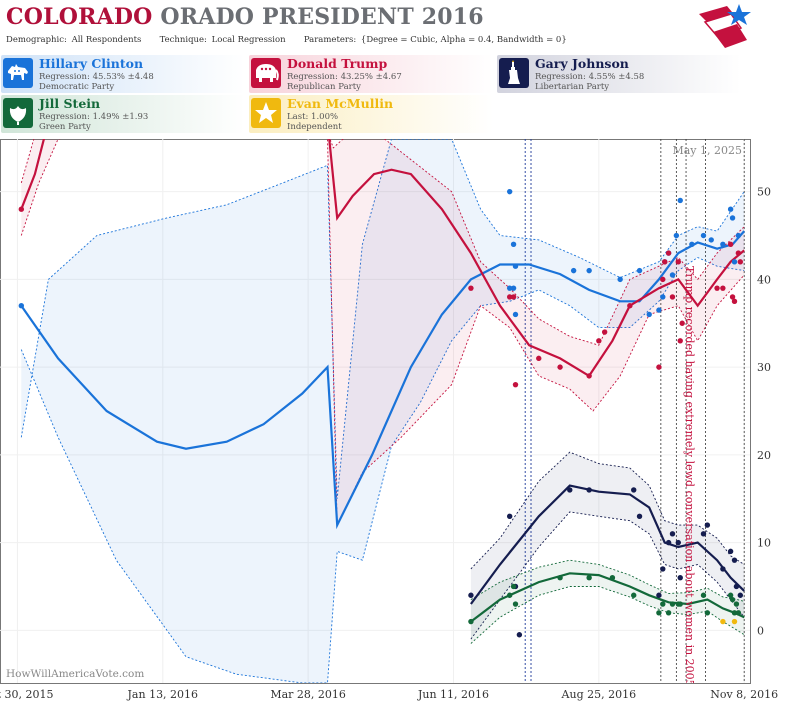 This screenshot has height=704, width=789. I want to click on candidate-name: Jill Stein, so click(70, 103).